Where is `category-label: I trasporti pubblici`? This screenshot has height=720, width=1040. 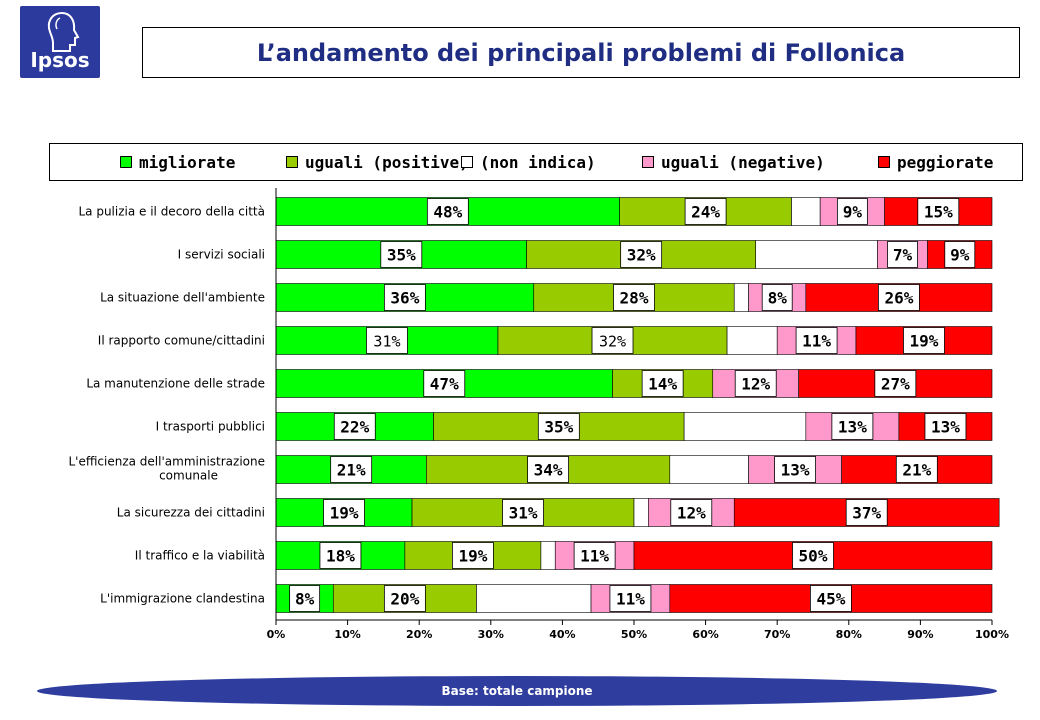 category-label: I trasporti pubblici is located at coordinates (210, 427).